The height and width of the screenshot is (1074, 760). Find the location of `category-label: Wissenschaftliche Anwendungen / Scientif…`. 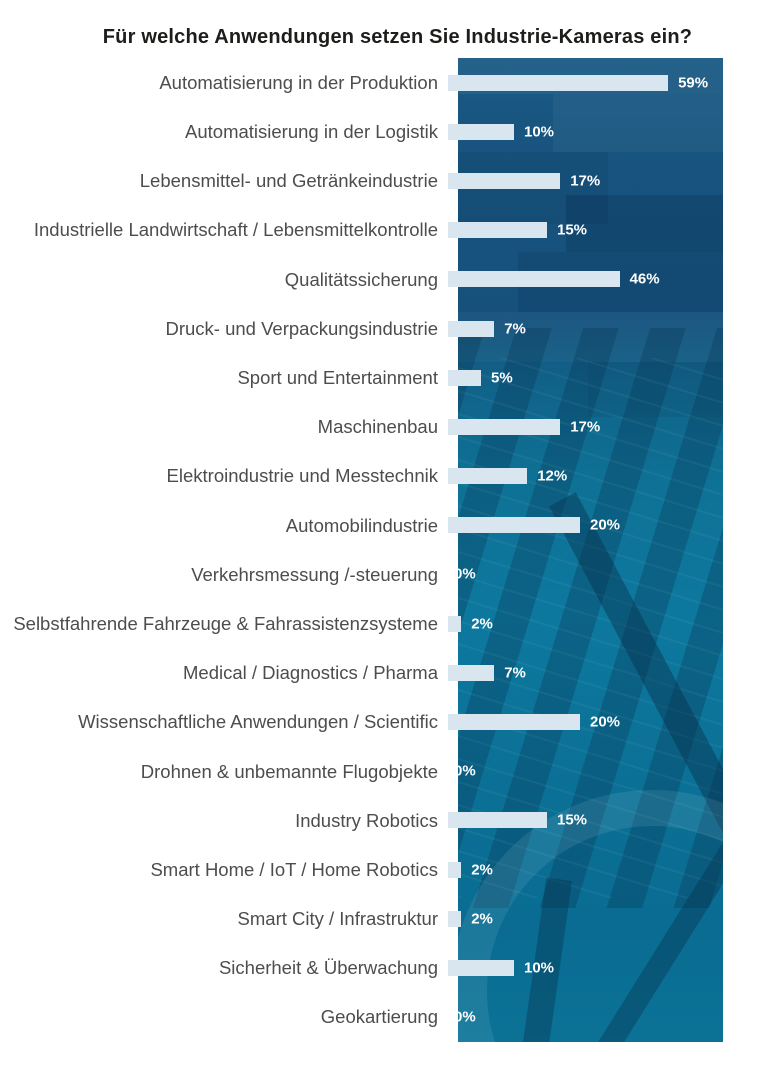

category-label: Wissenschaftliche Anwendungen / Scientif… is located at coordinates (258, 722).